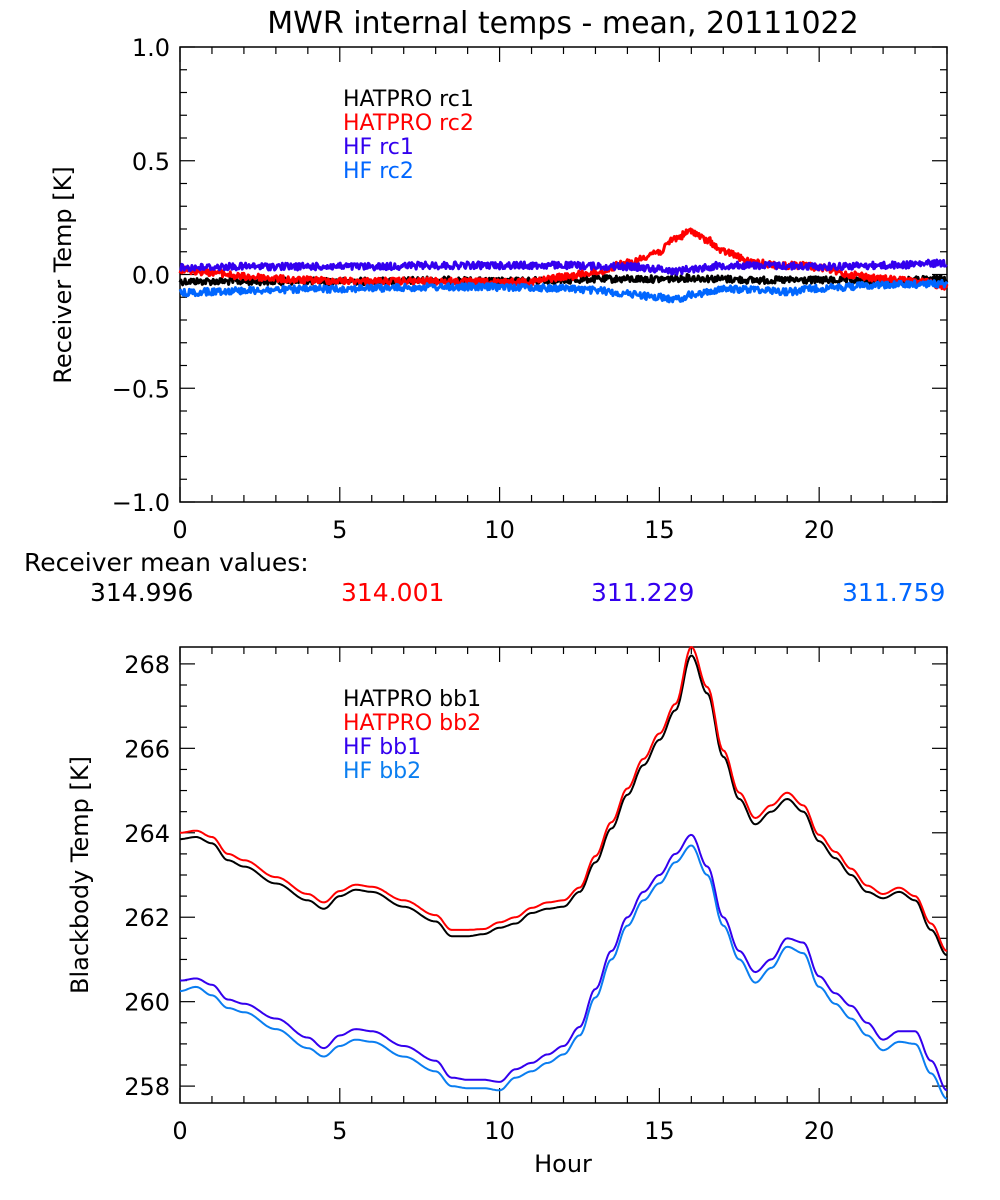 This screenshot has width=1000, height=1200. What do you see at coordinates (408, 123) in the screenshot?
I see `legend-entry: HATPRO rc2` at bounding box center [408, 123].